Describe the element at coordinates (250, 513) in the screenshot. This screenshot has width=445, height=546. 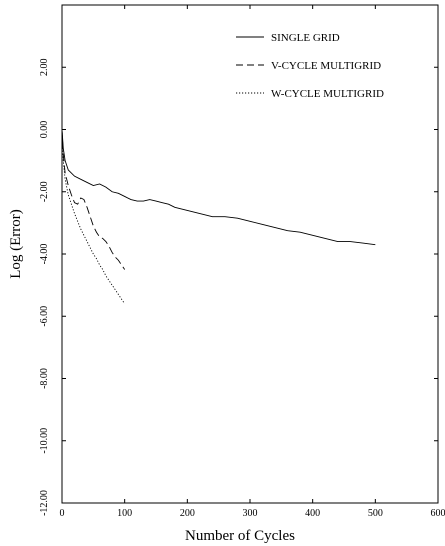
I see `x-tick-label: 300` at that location.